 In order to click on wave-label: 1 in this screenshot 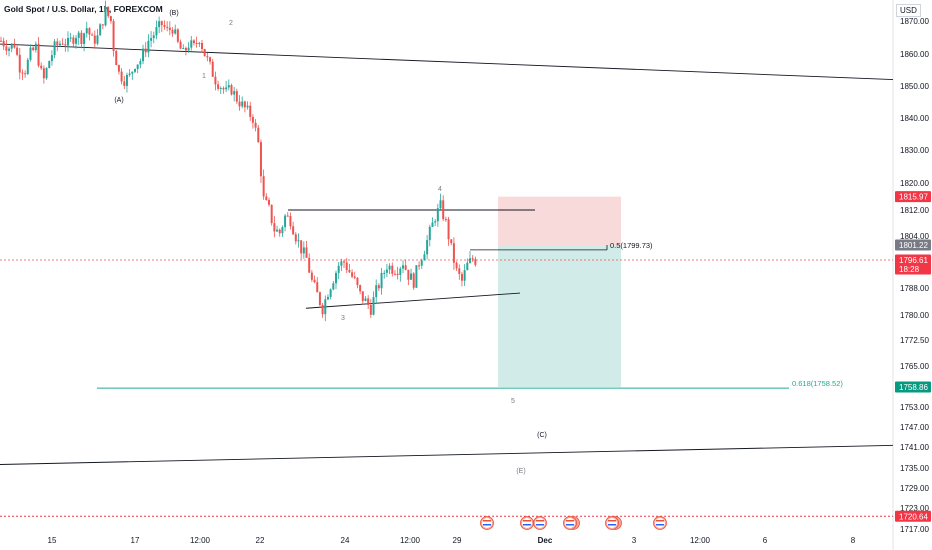, I will do `click(204, 76)`.